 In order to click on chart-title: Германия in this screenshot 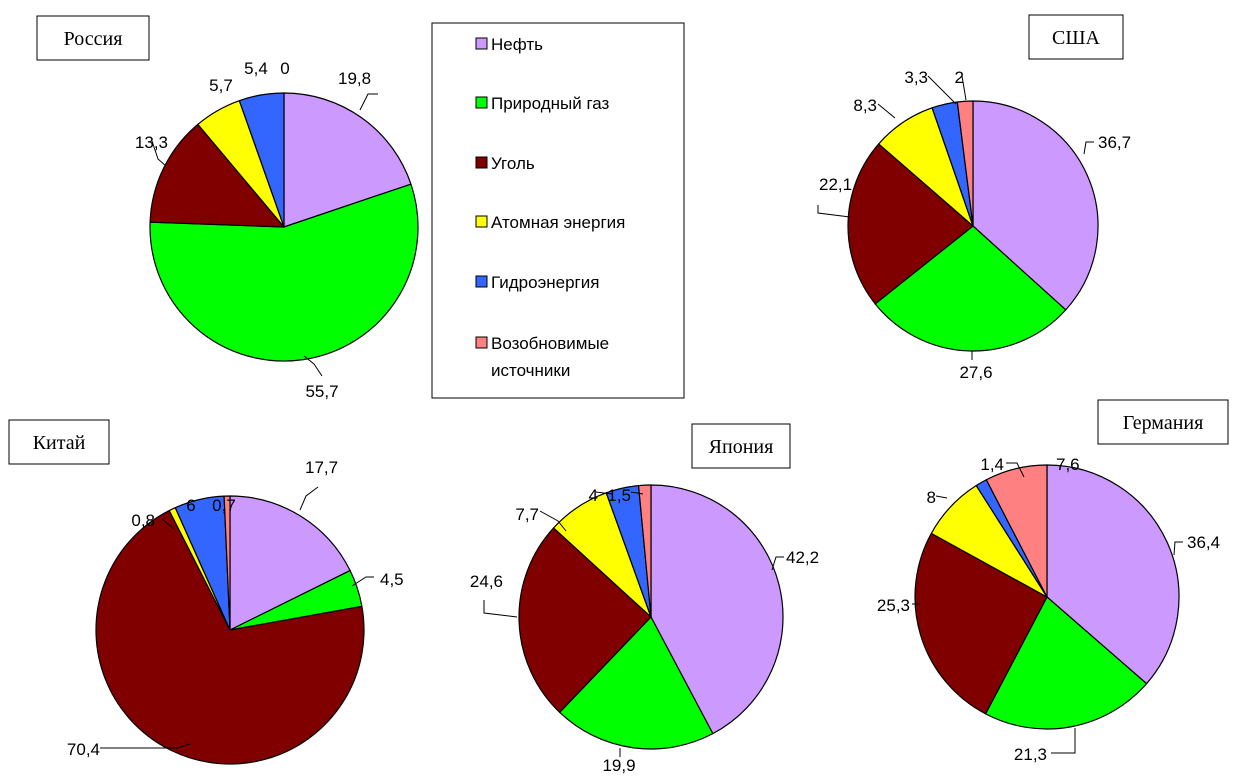, I will do `click(1163, 423)`.